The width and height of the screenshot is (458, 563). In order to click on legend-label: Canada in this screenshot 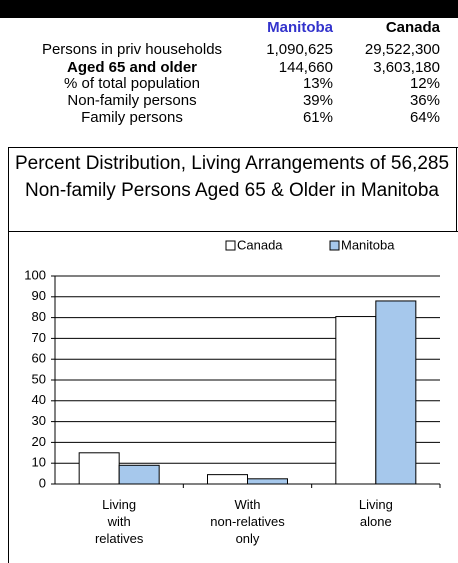, I will do `click(260, 244)`.